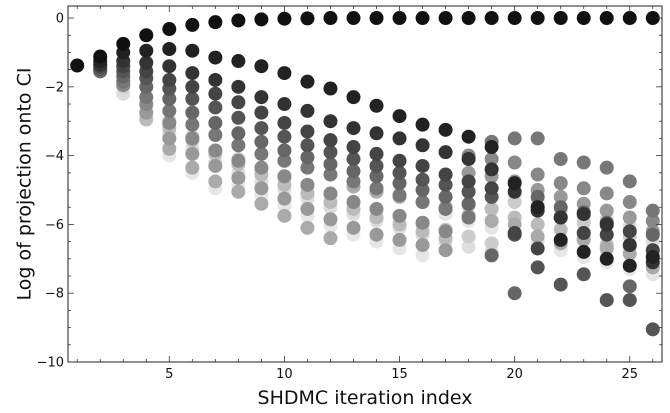 This screenshot has width=670, height=413. Describe the element at coordinates (169, 374) in the screenshot. I see `x-tick-label: 5` at that location.